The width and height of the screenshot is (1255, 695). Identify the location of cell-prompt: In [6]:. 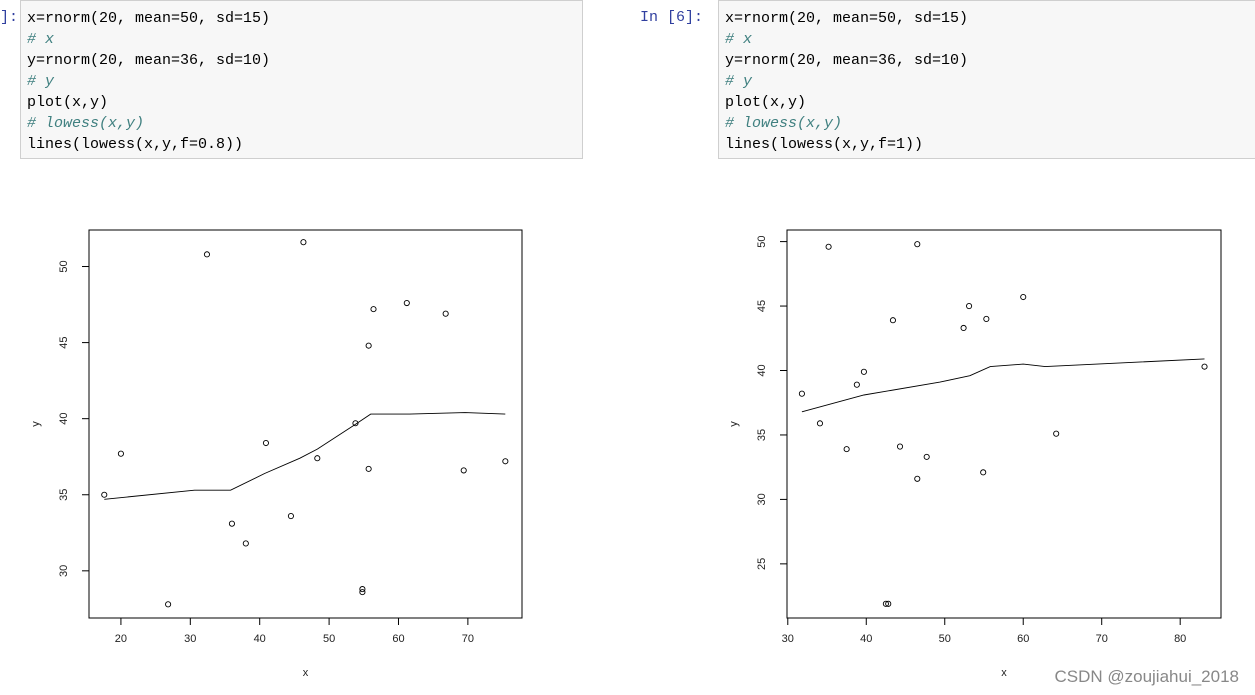
(672, 17).